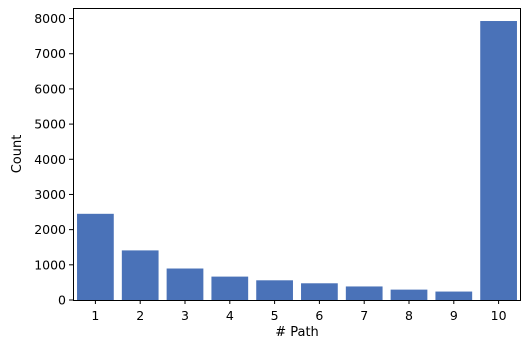 This screenshot has width=521, height=340. I want to click on x-tick-label: 7, so click(364, 315).